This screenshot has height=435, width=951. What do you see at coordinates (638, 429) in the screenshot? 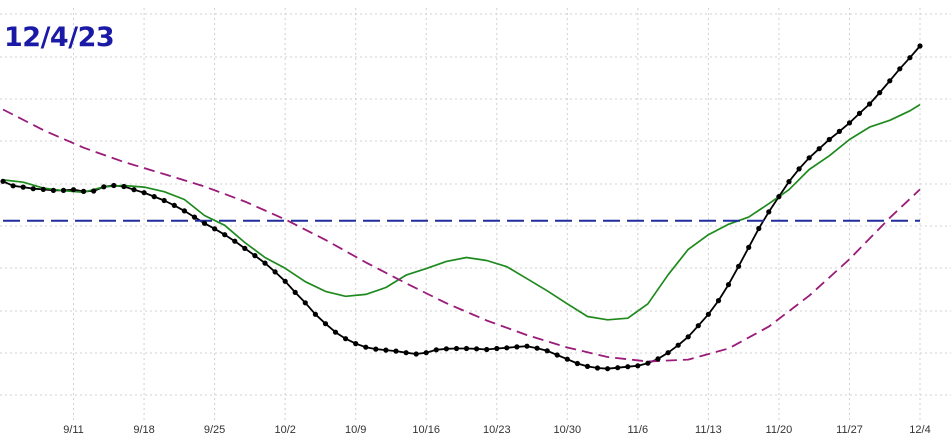
I see `x-tick-label: 11/6` at bounding box center [638, 429].